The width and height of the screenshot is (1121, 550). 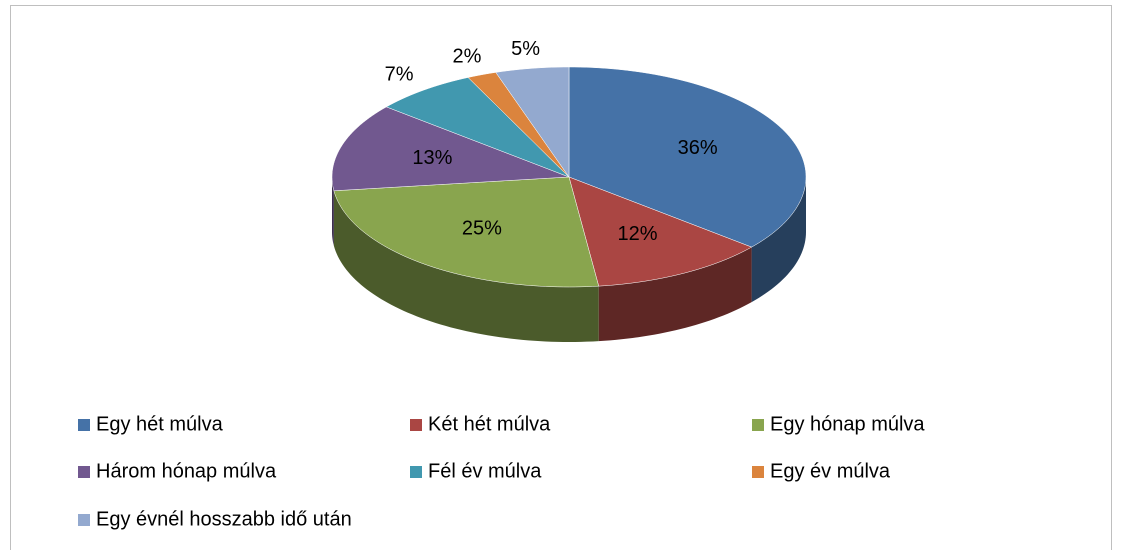 What do you see at coordinates (698, 148) in the screenshot?
I see `data-label: 36%` at bounding box center [698, 148].